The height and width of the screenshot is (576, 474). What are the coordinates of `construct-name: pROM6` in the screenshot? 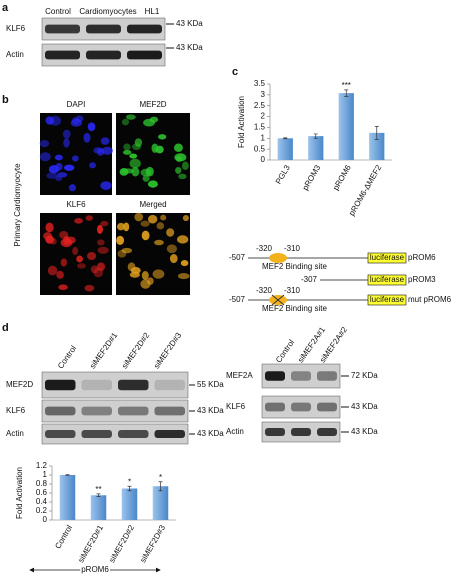 It's located at (422, 257).